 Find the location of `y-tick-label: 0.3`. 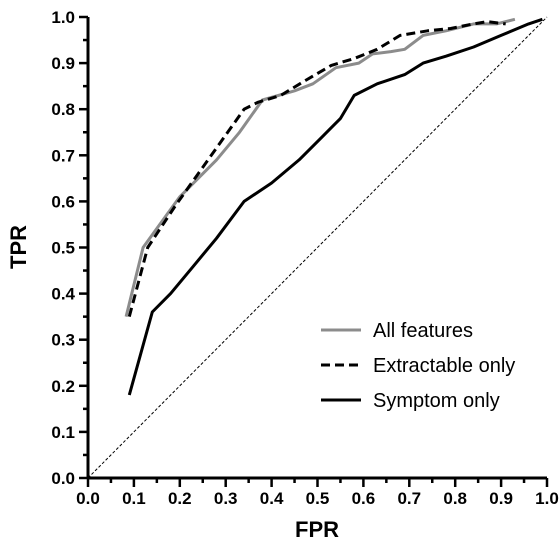

y-tick-label: 0.3 is located at coordinates (63, 340).